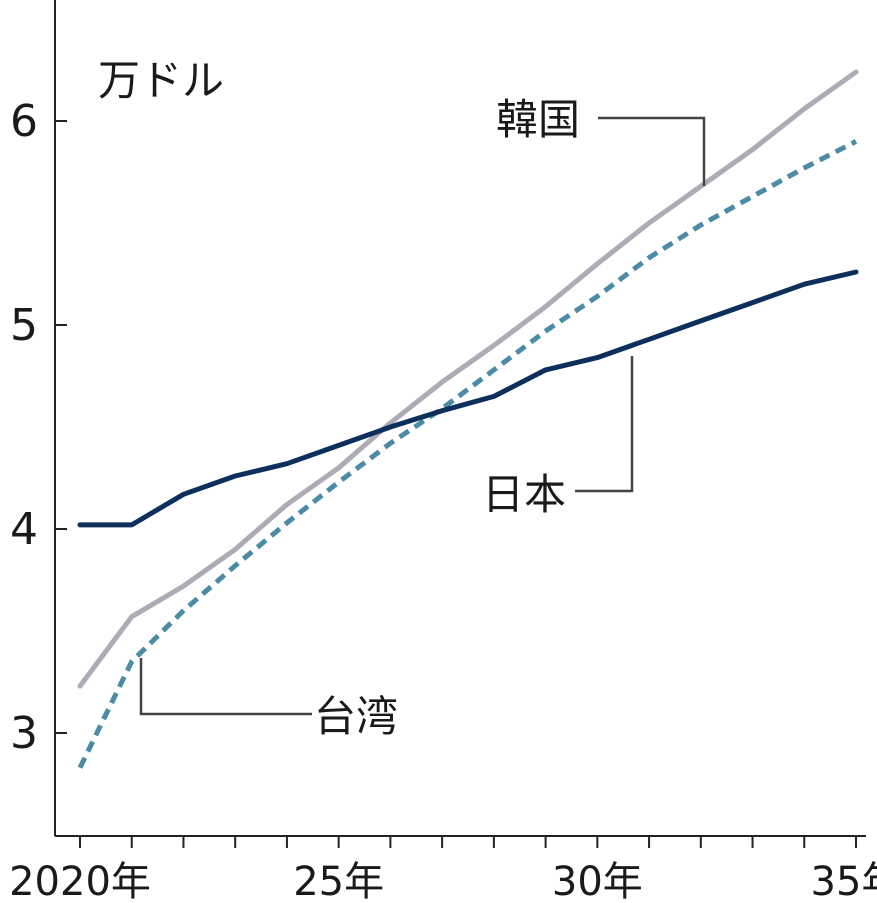  Describe the element at coordinates (161, 80) in the screenshot. I see `y-unit-label: 万ドル` at that location.